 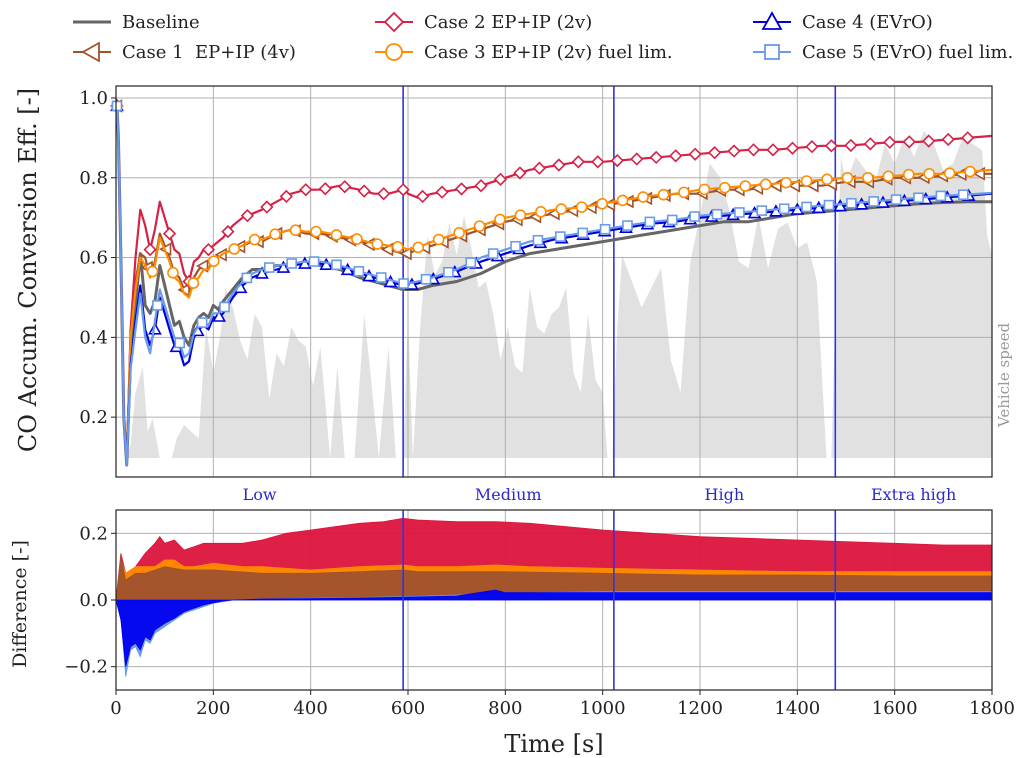 I want to click on legend-item: Case 2 EP+IP (2v), so click(x=483, y=22).